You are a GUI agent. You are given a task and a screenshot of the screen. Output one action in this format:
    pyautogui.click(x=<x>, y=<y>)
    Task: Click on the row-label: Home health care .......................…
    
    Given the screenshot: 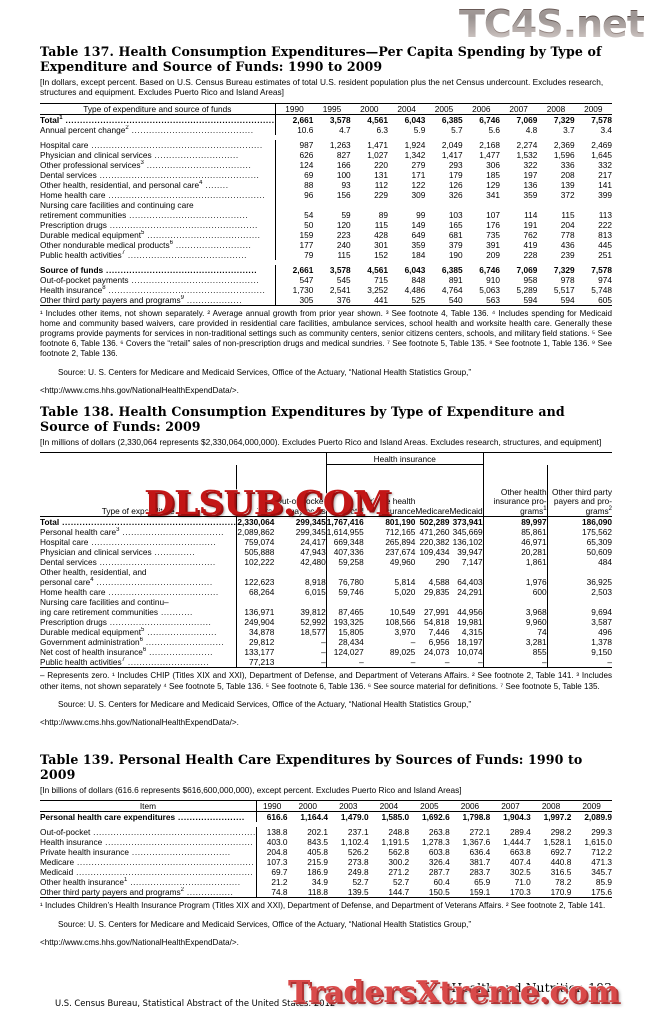 What is the action you would take?
    pyautogui.click(x=153, y=194)
    